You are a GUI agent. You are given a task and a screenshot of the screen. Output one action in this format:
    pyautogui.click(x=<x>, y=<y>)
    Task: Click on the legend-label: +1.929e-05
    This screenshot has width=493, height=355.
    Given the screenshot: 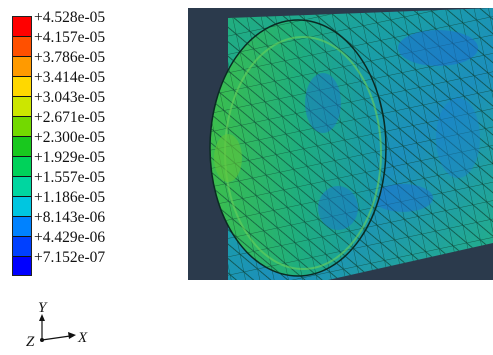 What is the action you would take?
    pyautogui.click(x=70, y=157)
    